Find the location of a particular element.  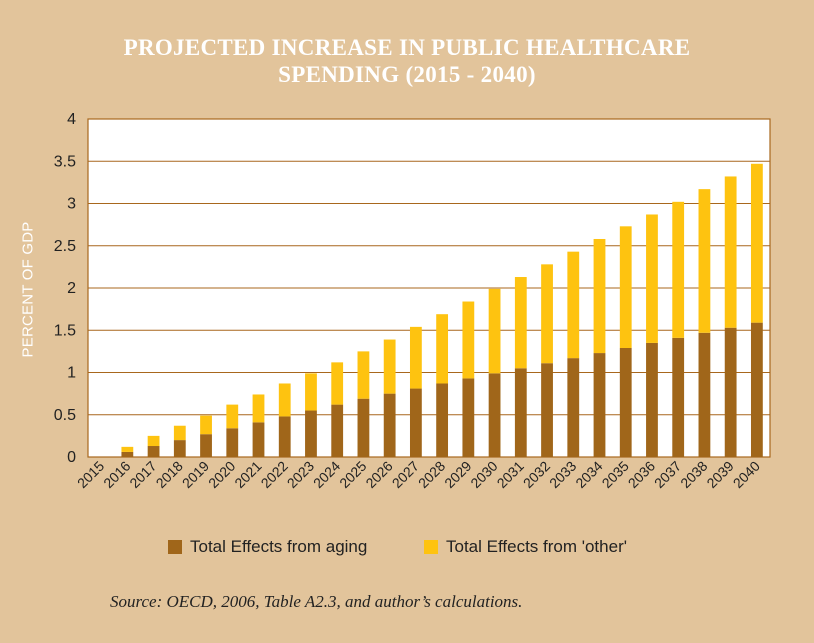

y-tick-label: 2 is located at coordinates (71, 288).